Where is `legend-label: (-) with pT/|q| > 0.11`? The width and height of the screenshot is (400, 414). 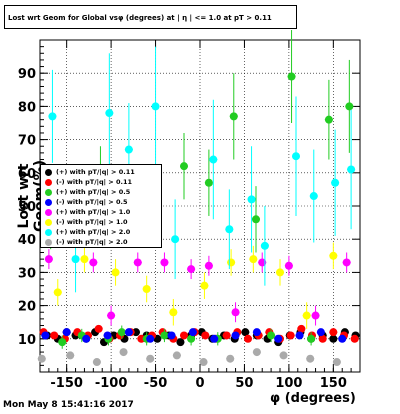
legend-label: (-) with pT/|q| > 0.11 is located at coordinates (94, 182).